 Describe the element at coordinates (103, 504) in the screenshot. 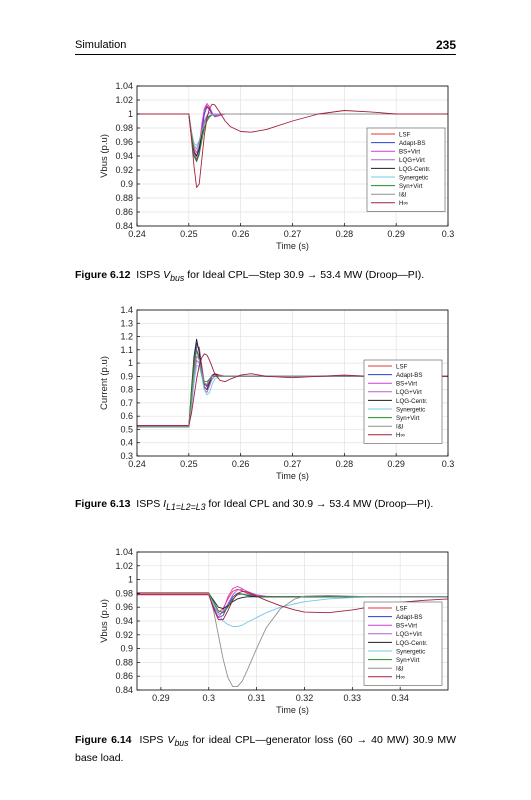

I see `caption-label: Figure 6.13` at that location.